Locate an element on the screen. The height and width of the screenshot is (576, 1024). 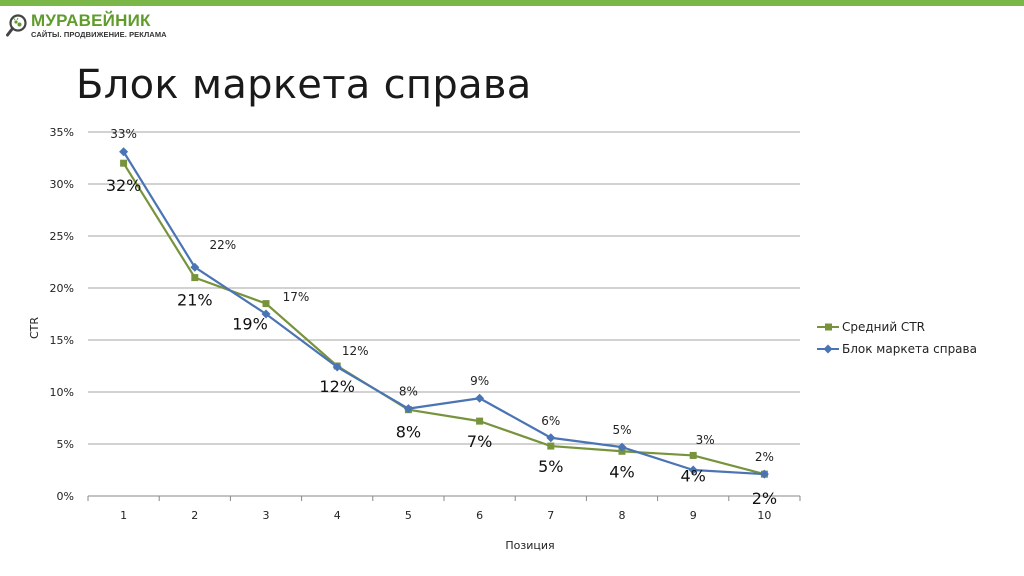
legend-marker-square-icon is located at coordinates (828, 327).